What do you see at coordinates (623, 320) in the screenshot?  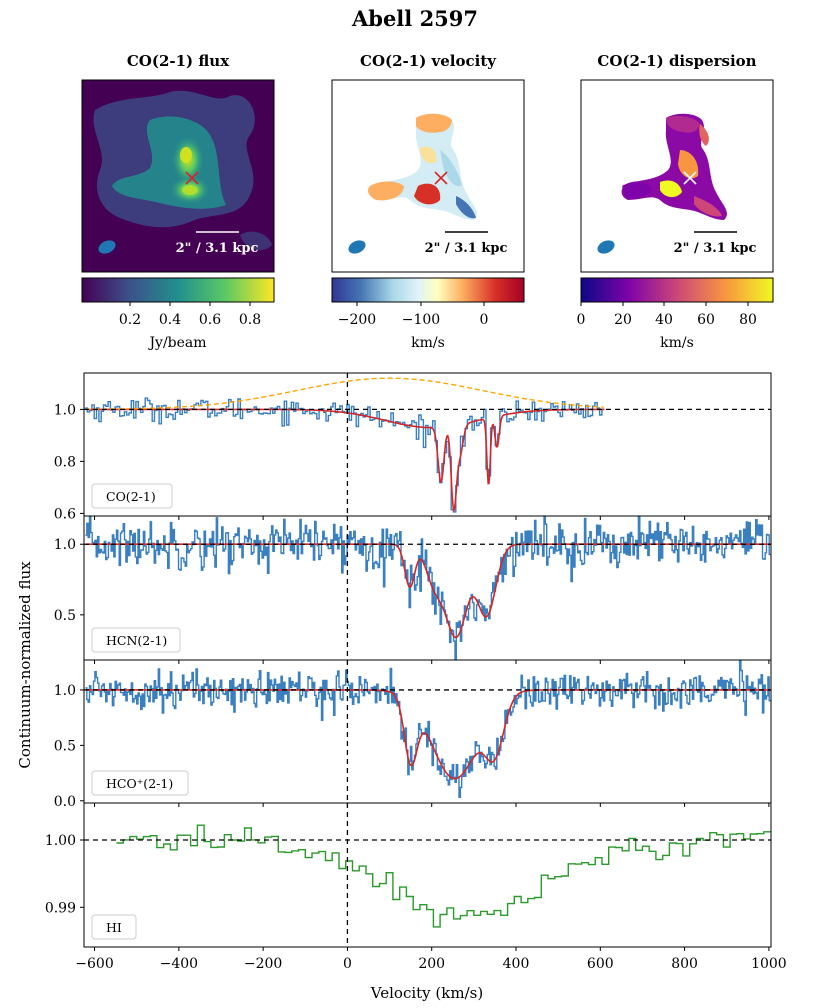 I see `dispersion-colorbar-tick-label: 20` at bounding box center [623, 320].